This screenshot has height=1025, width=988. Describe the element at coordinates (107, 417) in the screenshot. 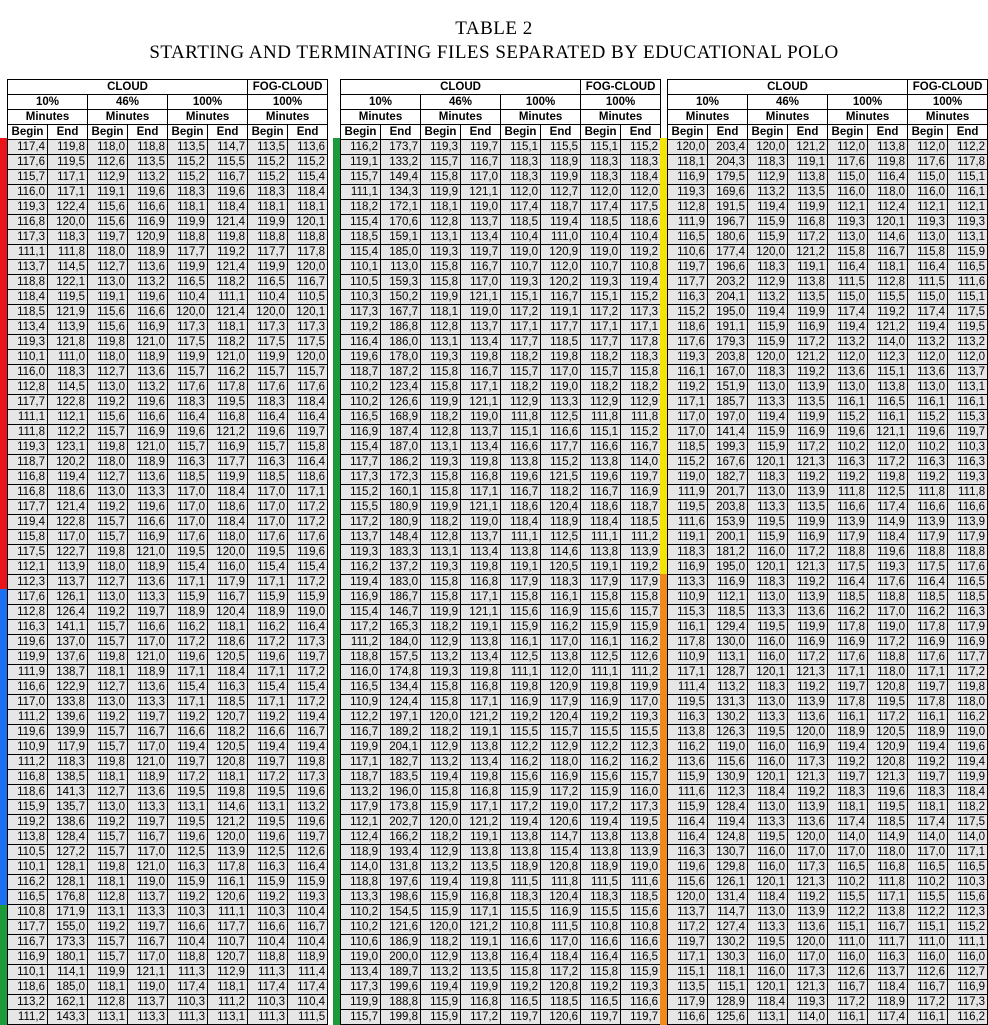

I see `table-cell: 115,6` at that location.